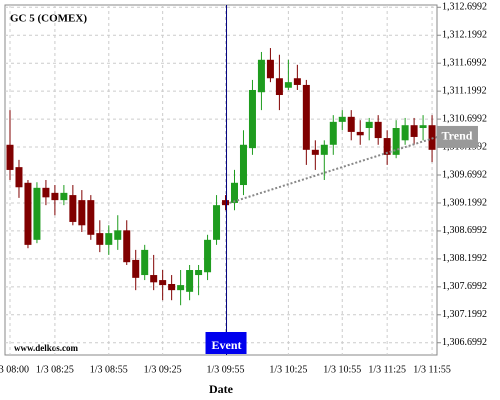 The width and height of the screenshot is (500, 400). Describe the element at coordinates (464, 118) in the screenshot. I see `y-tick-label: 1,310.6992` at that location.